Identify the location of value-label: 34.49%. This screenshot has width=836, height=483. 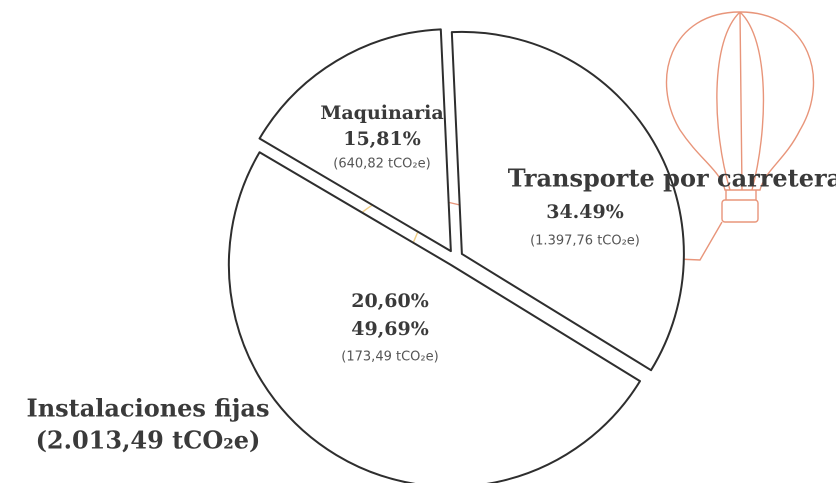
(585, 212).